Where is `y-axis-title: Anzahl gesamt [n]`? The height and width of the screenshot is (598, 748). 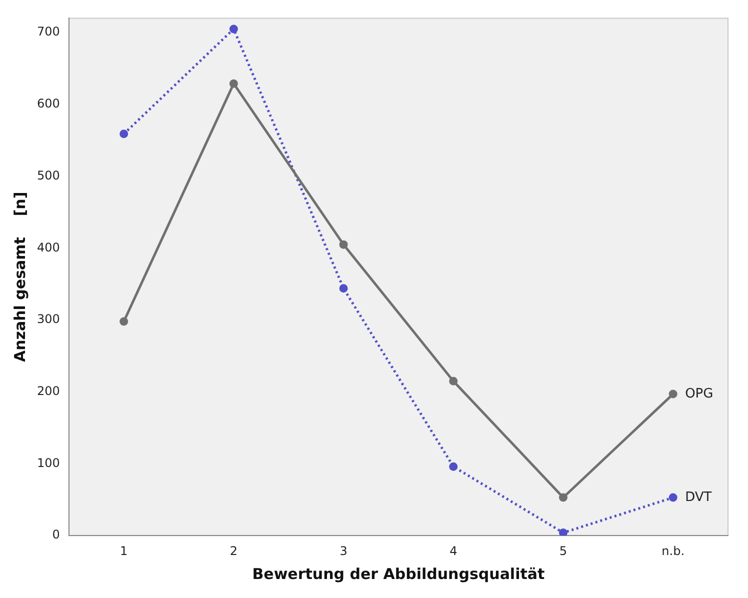
y-axis-title: Anzahl gesamt [n] is located at coordinates (19, 277).